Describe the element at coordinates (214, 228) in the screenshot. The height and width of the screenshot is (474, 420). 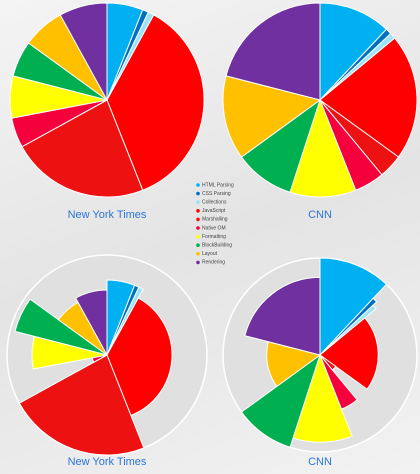
I see `legend-label: Native OM` at that location.